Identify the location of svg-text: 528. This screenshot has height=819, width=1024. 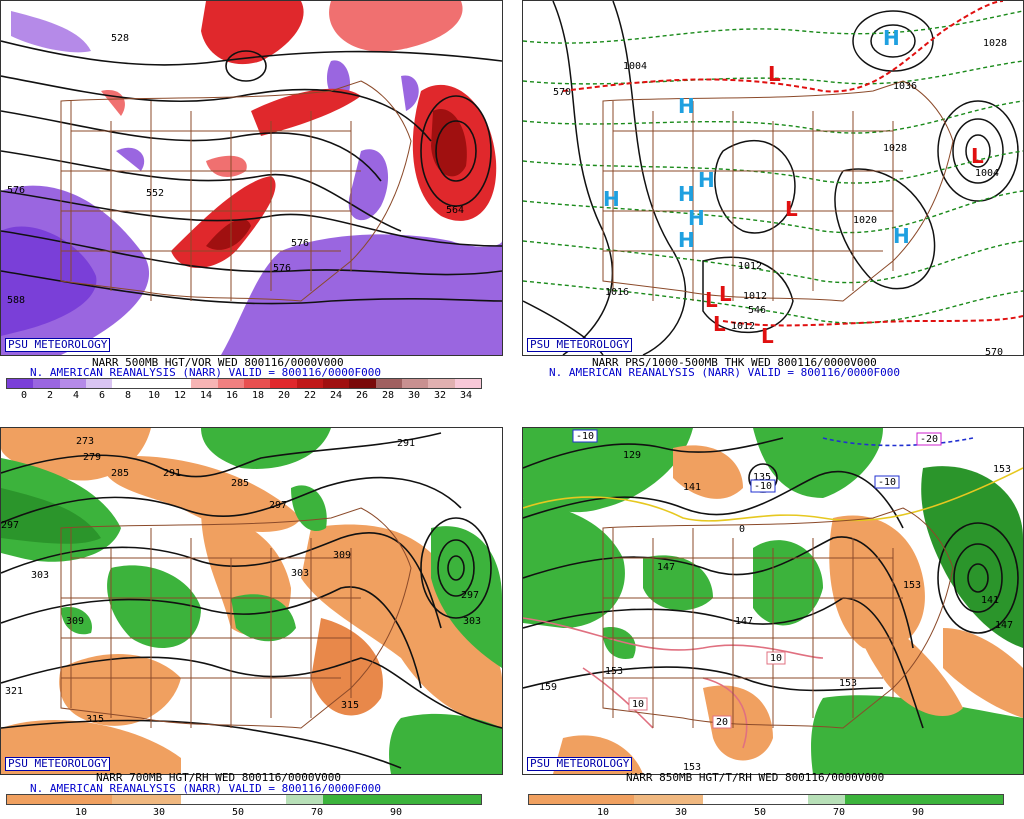
(120, 38).